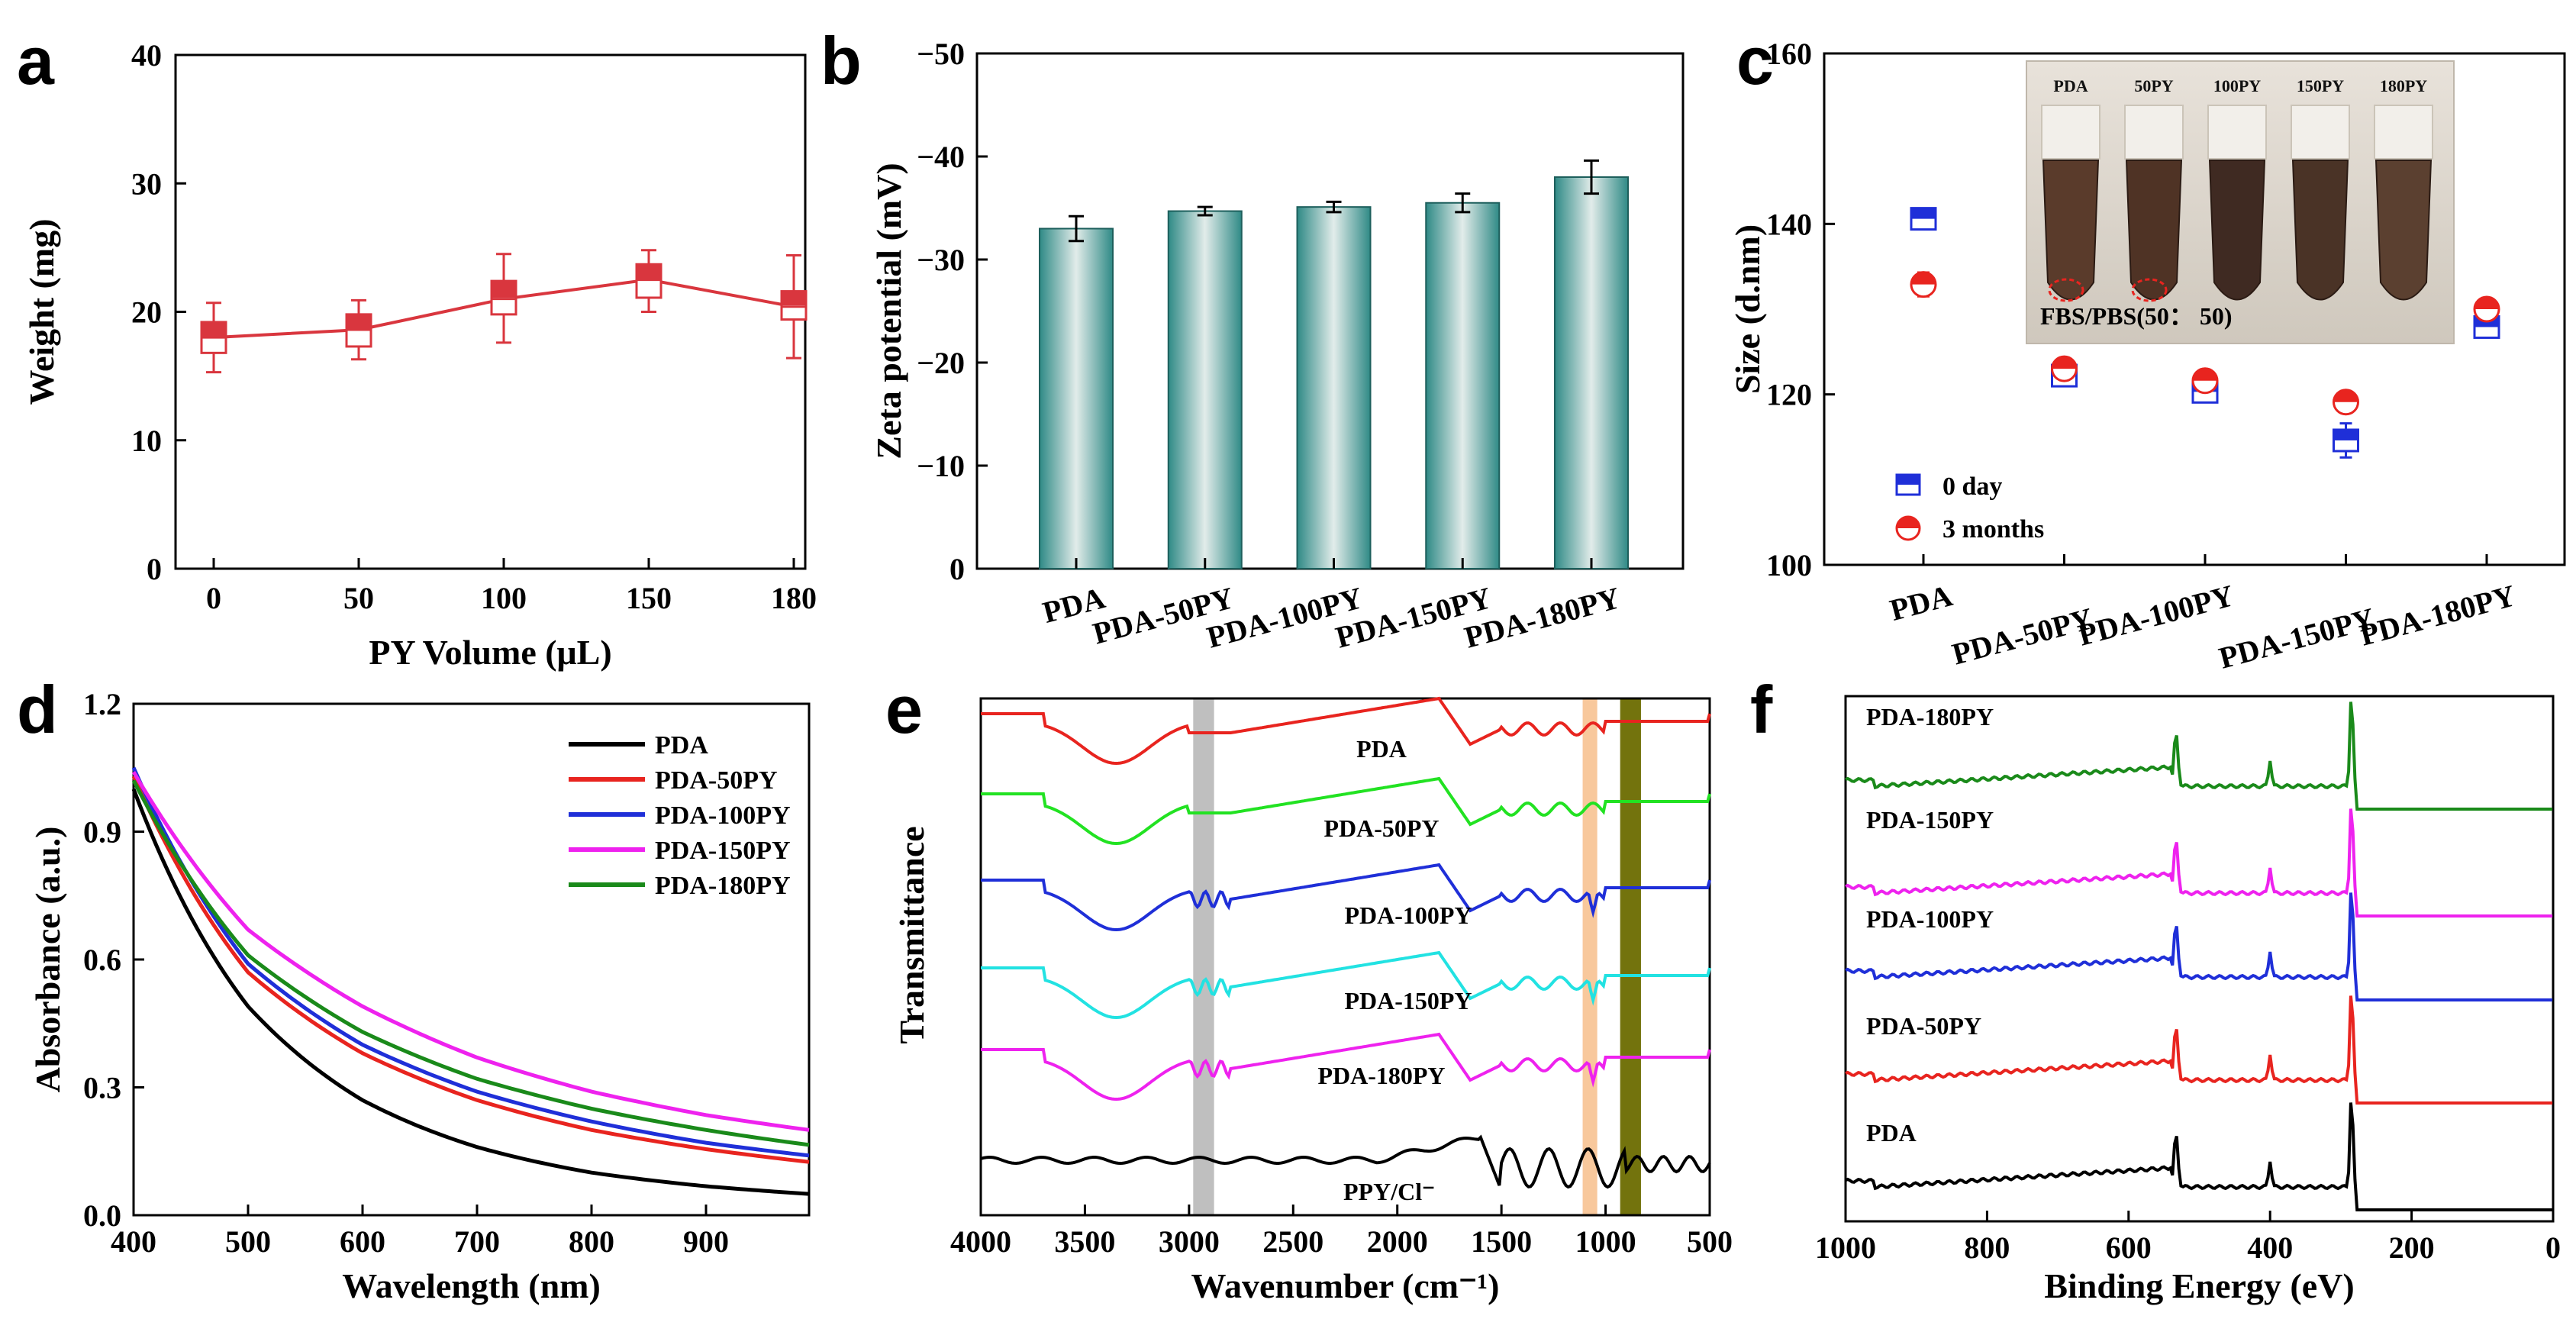 The image size is (2576, 1332). What do you see at coordinates (1293, 1241) in the screenshot?
I see `x-tick-label: 2500` at bounding box center [1293, 1241].